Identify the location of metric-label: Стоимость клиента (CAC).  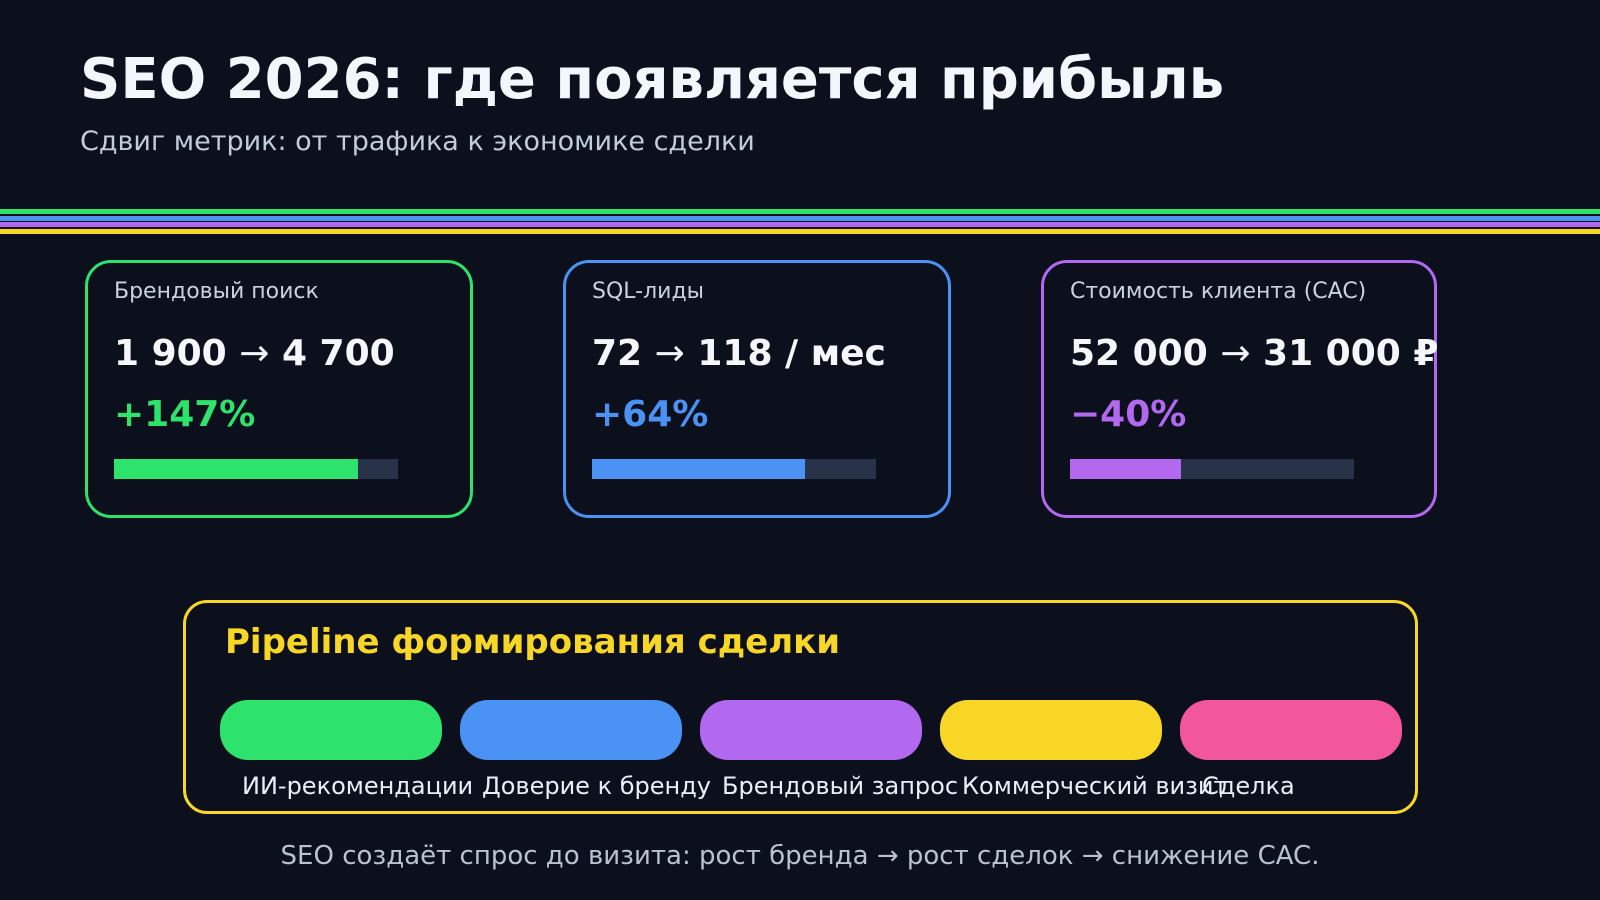
(1218, 291).